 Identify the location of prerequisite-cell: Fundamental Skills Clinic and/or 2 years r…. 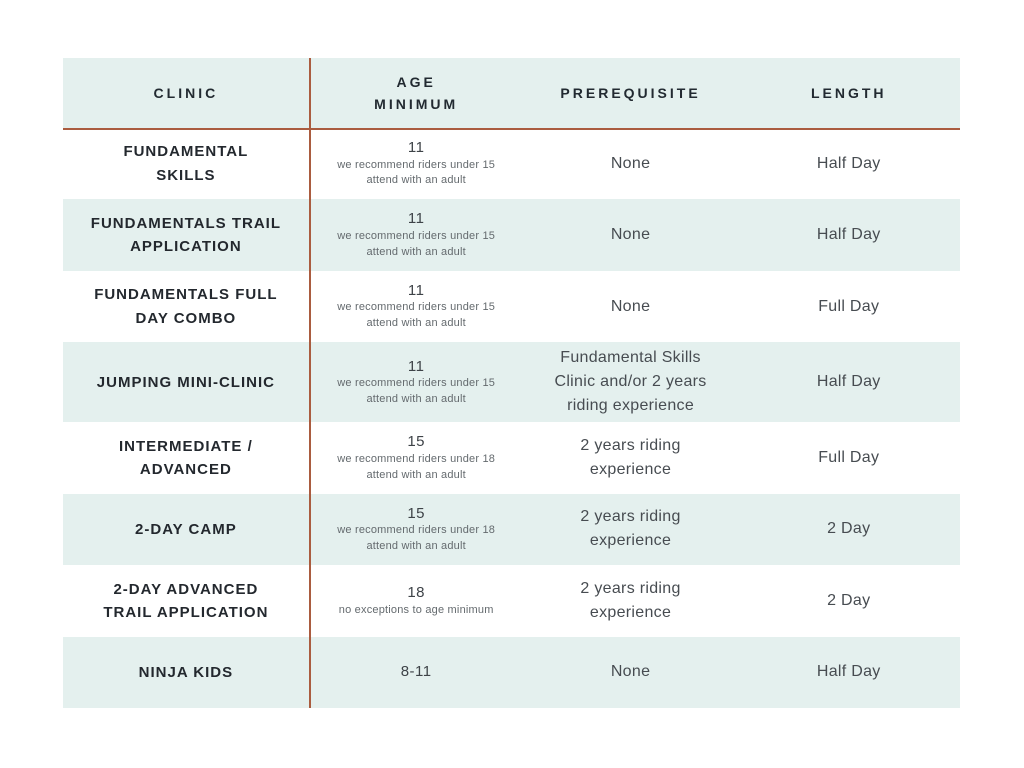
(631, 382).